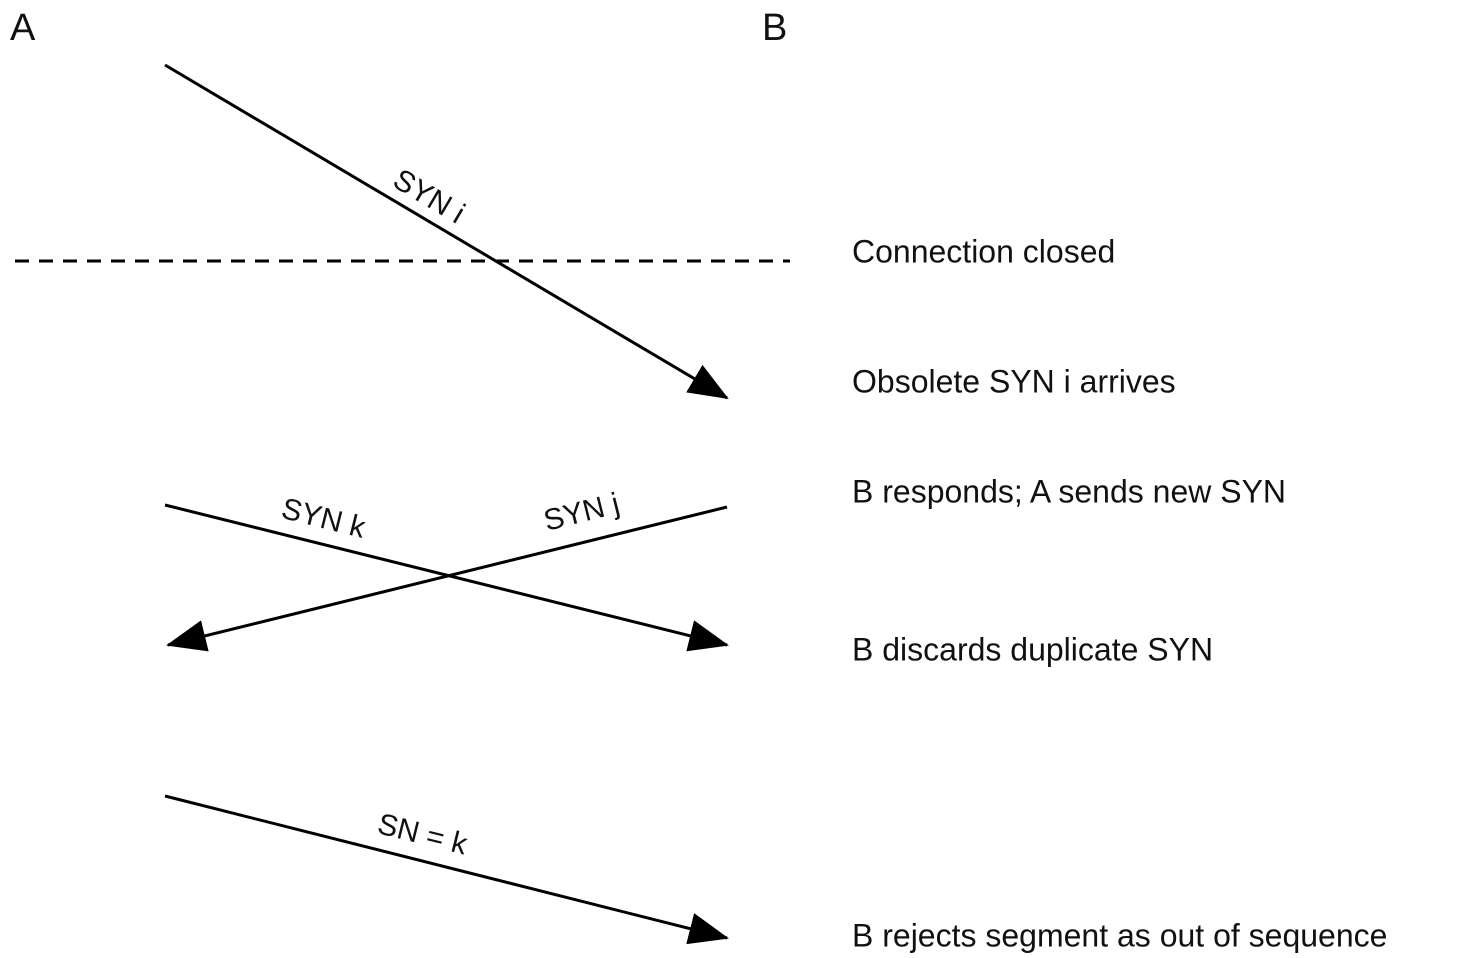 The height and width of the screenshot is (958, 1468). I want to click on event-label: B discards duplicate SYN, so click(1032, 649).